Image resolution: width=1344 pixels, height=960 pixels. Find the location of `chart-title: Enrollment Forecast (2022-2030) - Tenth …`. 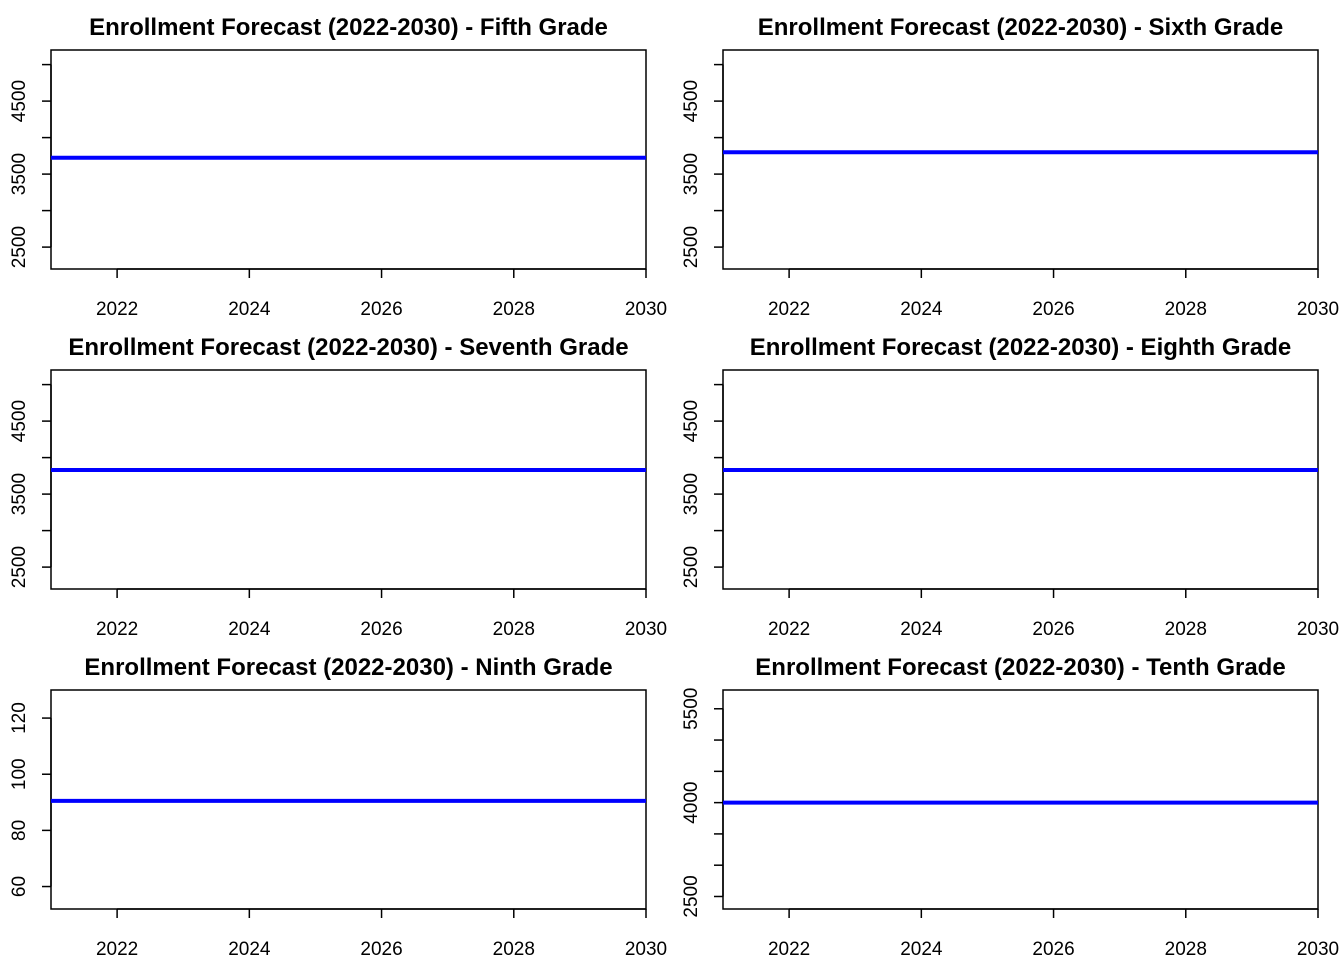

chart-title: Enrollment Forecast (2022-2030) - Tenth … is located at coordinates (1020, 667).